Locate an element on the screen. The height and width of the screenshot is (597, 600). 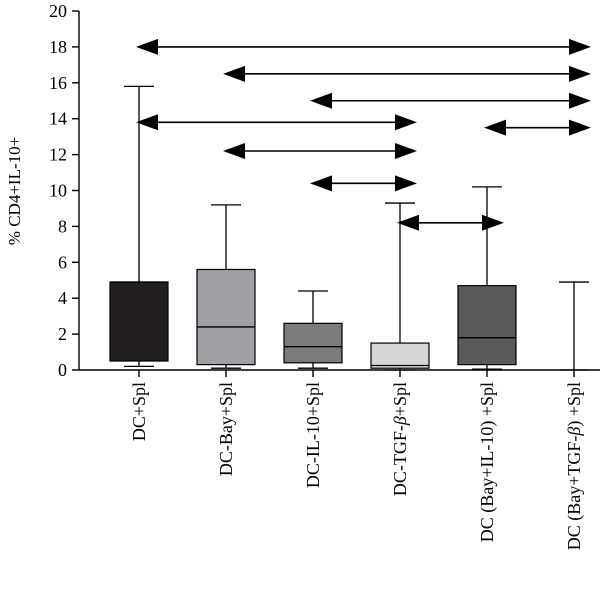
y-tick-label: 2 is located at coordinates (62, 334).